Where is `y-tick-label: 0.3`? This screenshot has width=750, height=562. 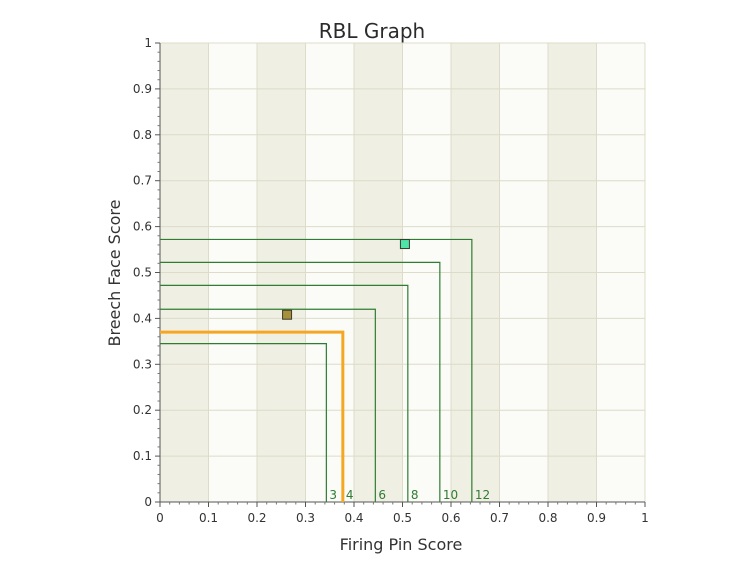 y-tick-label: 0.3 is located at coordinates (142, 364).